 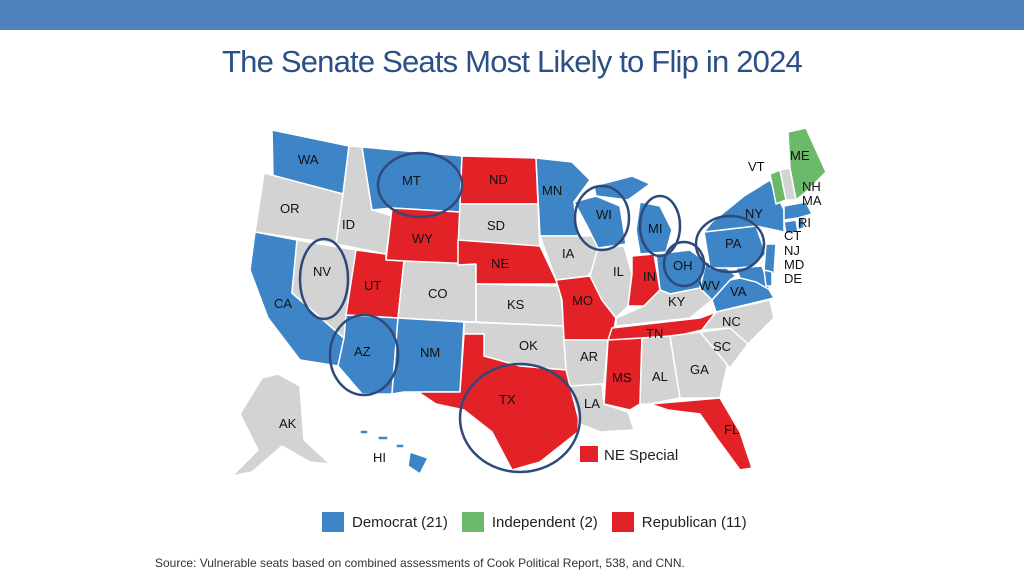 I want to click on header-bar, so click(x=512, y=15).